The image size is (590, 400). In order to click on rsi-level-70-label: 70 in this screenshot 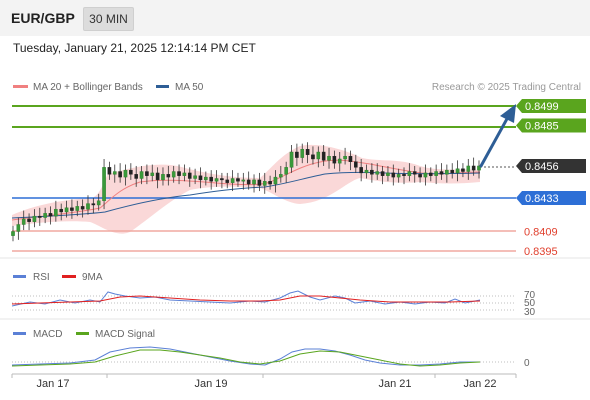, I will do `click(530, 295)`.